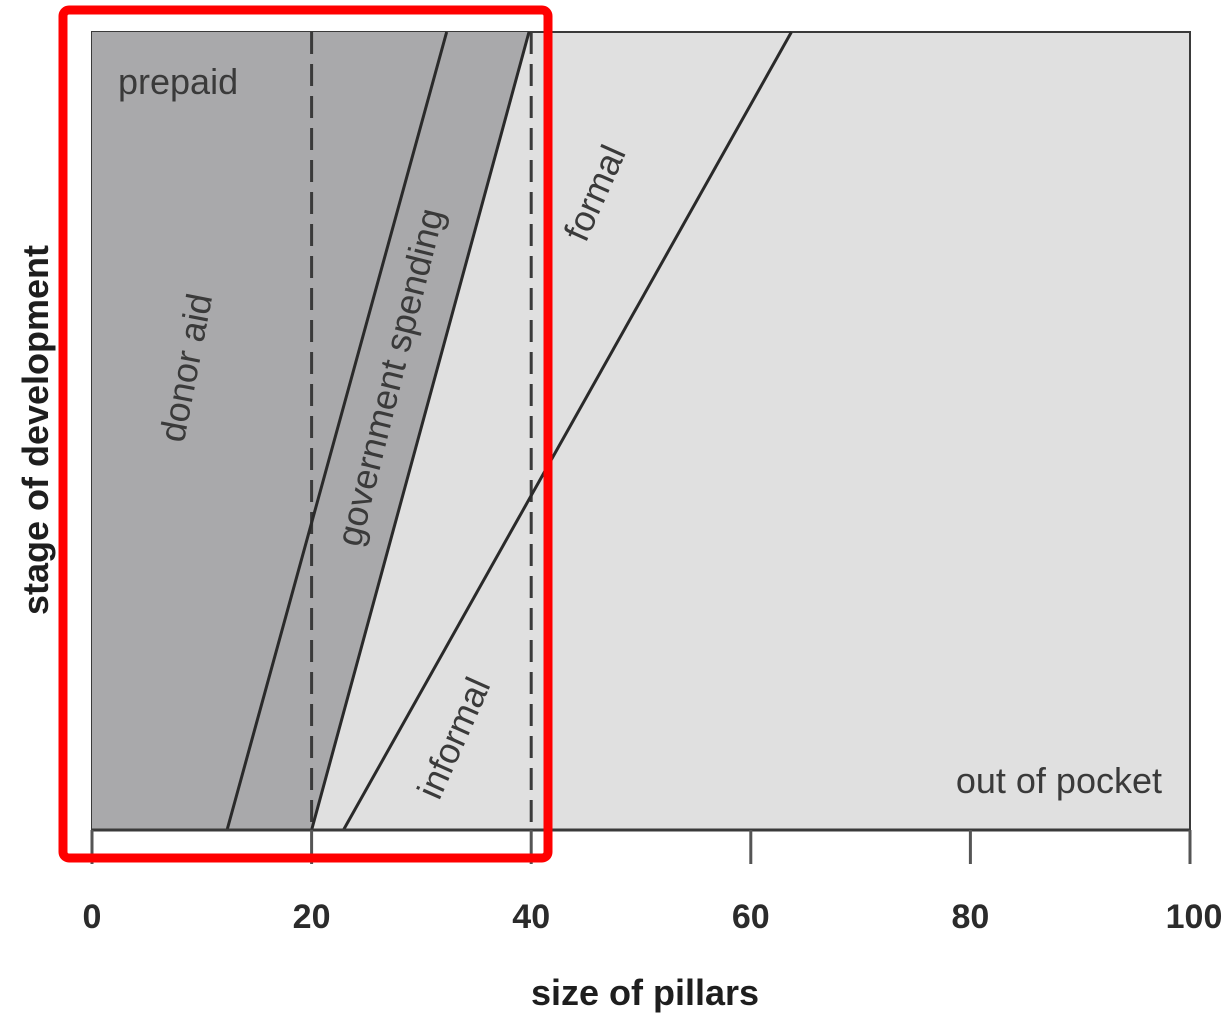 Image resolution: width=1222 pixels, height=1019 pixels. Describe the element at coordinates (312, 917) in the screenshot. I see `x-tick-label: 20` at that location.